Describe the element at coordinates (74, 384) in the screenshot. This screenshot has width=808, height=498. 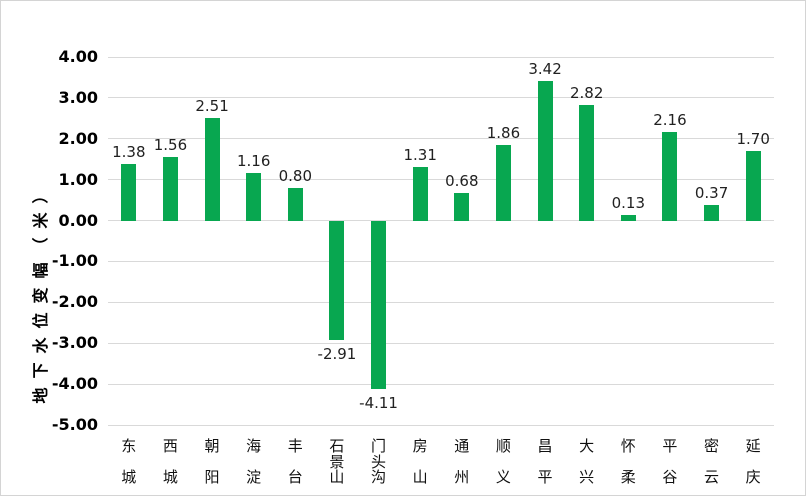
I see `y-tick-label: -4.00` at that location.